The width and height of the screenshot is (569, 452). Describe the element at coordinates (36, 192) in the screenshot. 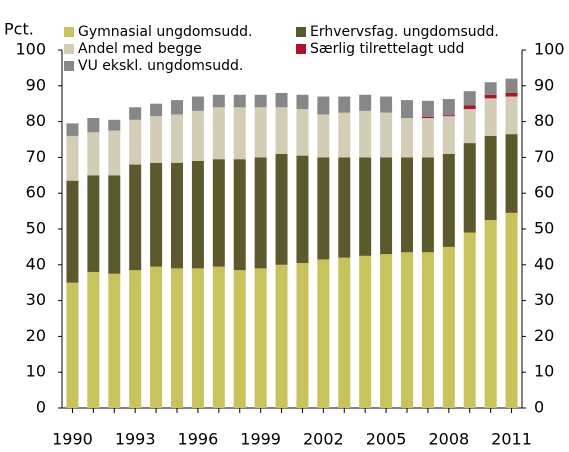

I see `y-tick-label: 60` at that location.